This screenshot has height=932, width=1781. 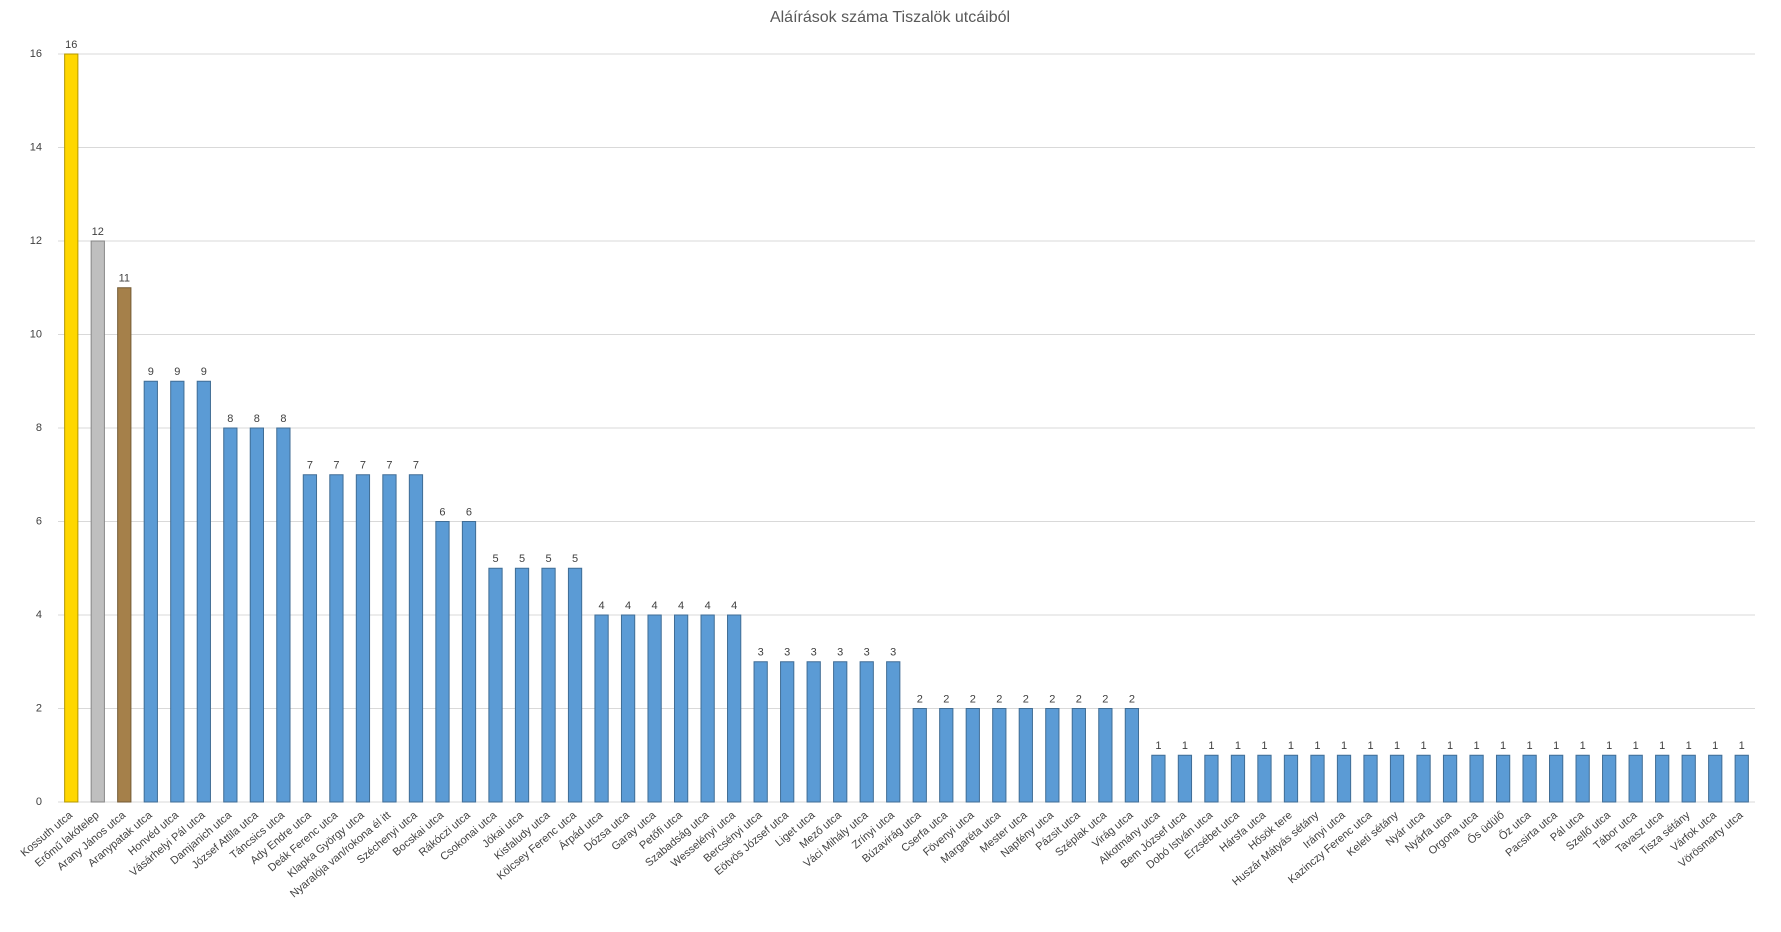 I want to click on value-label: 16, so click(x=71, y=45).